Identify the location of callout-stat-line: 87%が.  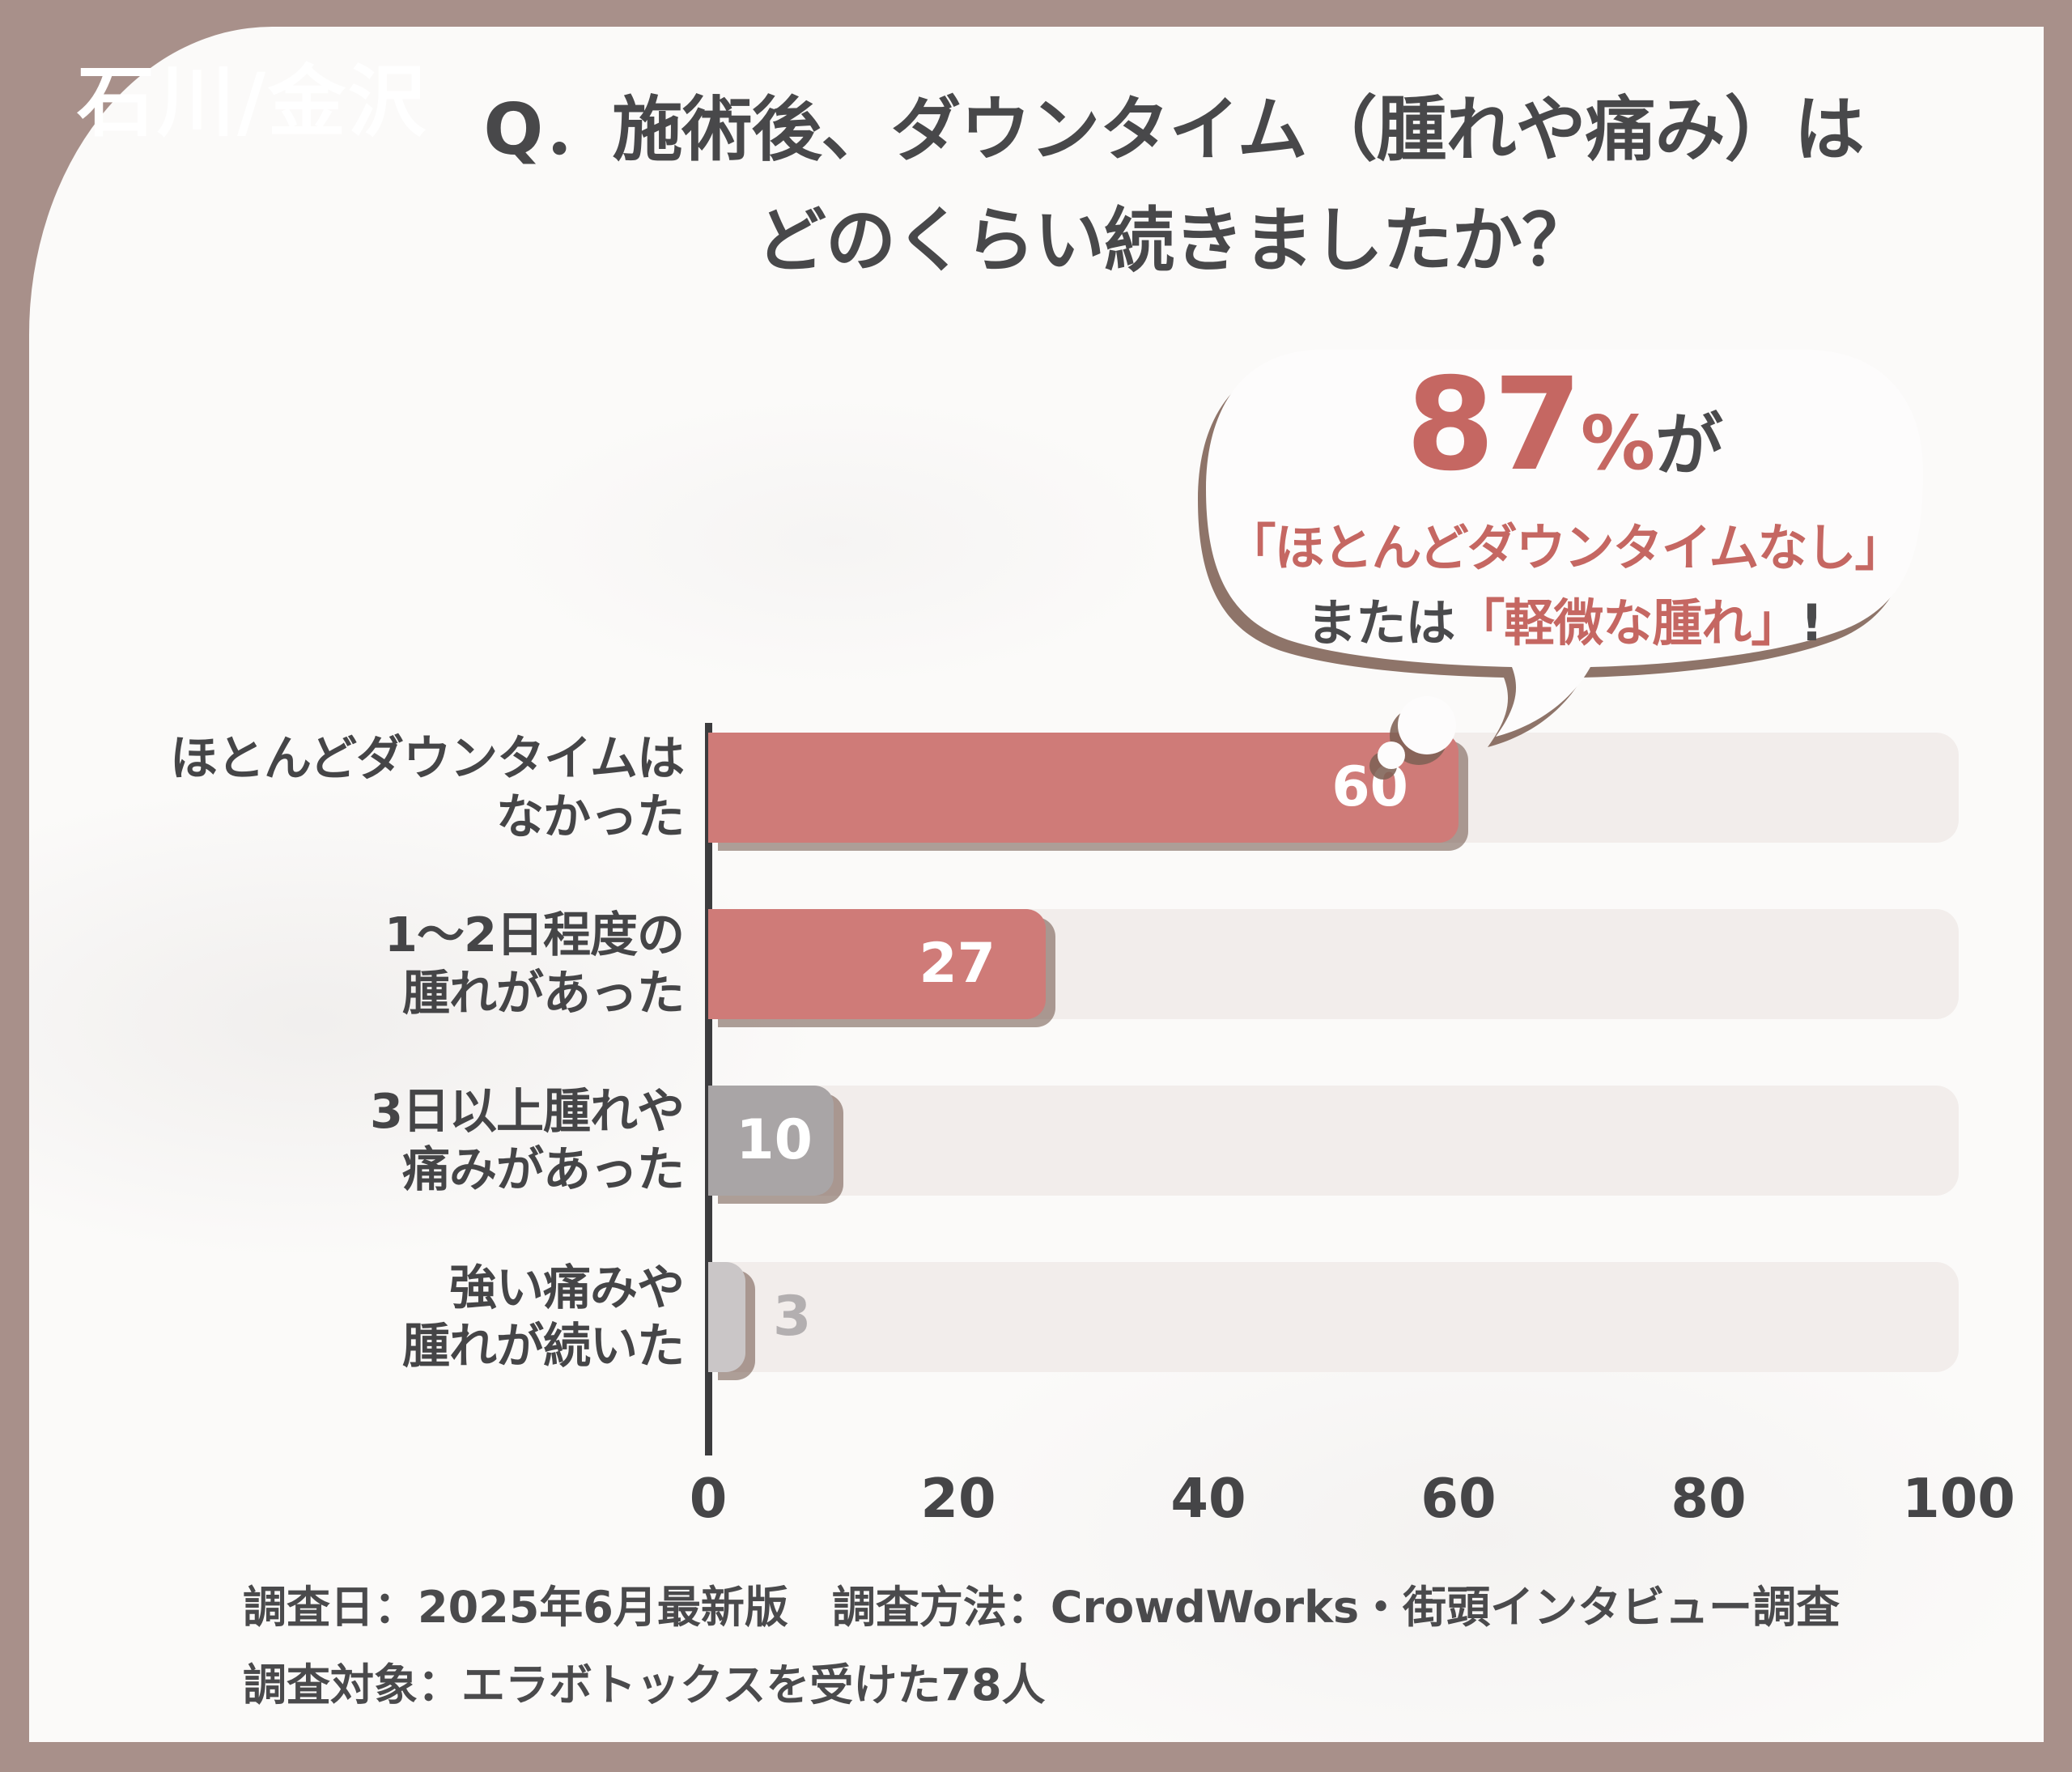
(1564, 425).